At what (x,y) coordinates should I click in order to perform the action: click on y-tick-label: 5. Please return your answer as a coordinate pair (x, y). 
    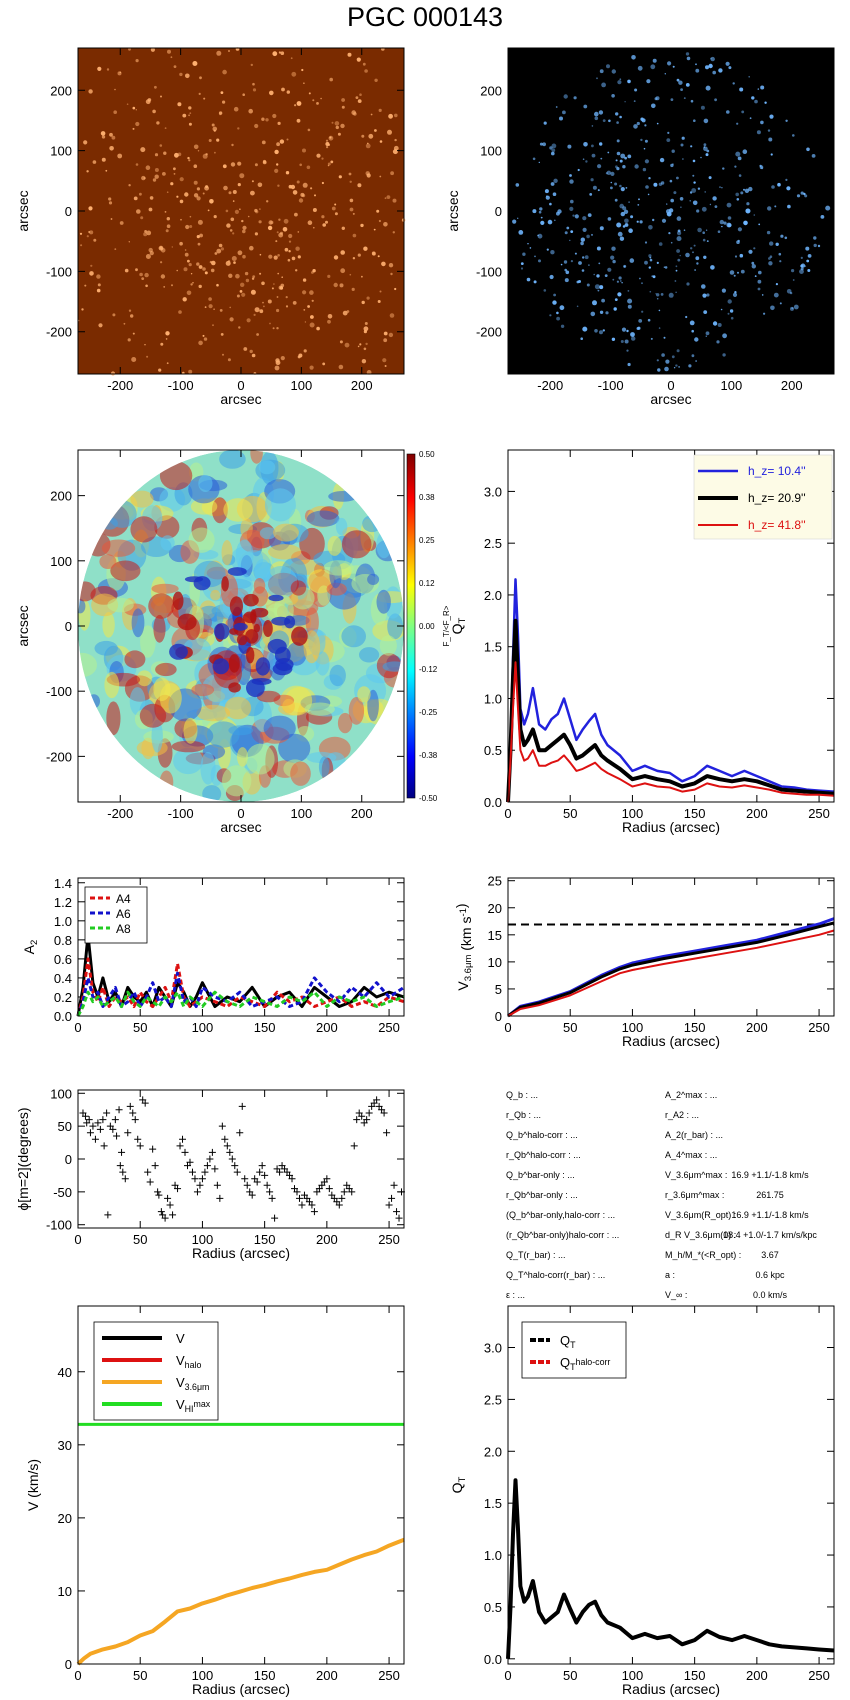
    Looking at the image, I should click on (498, 989).